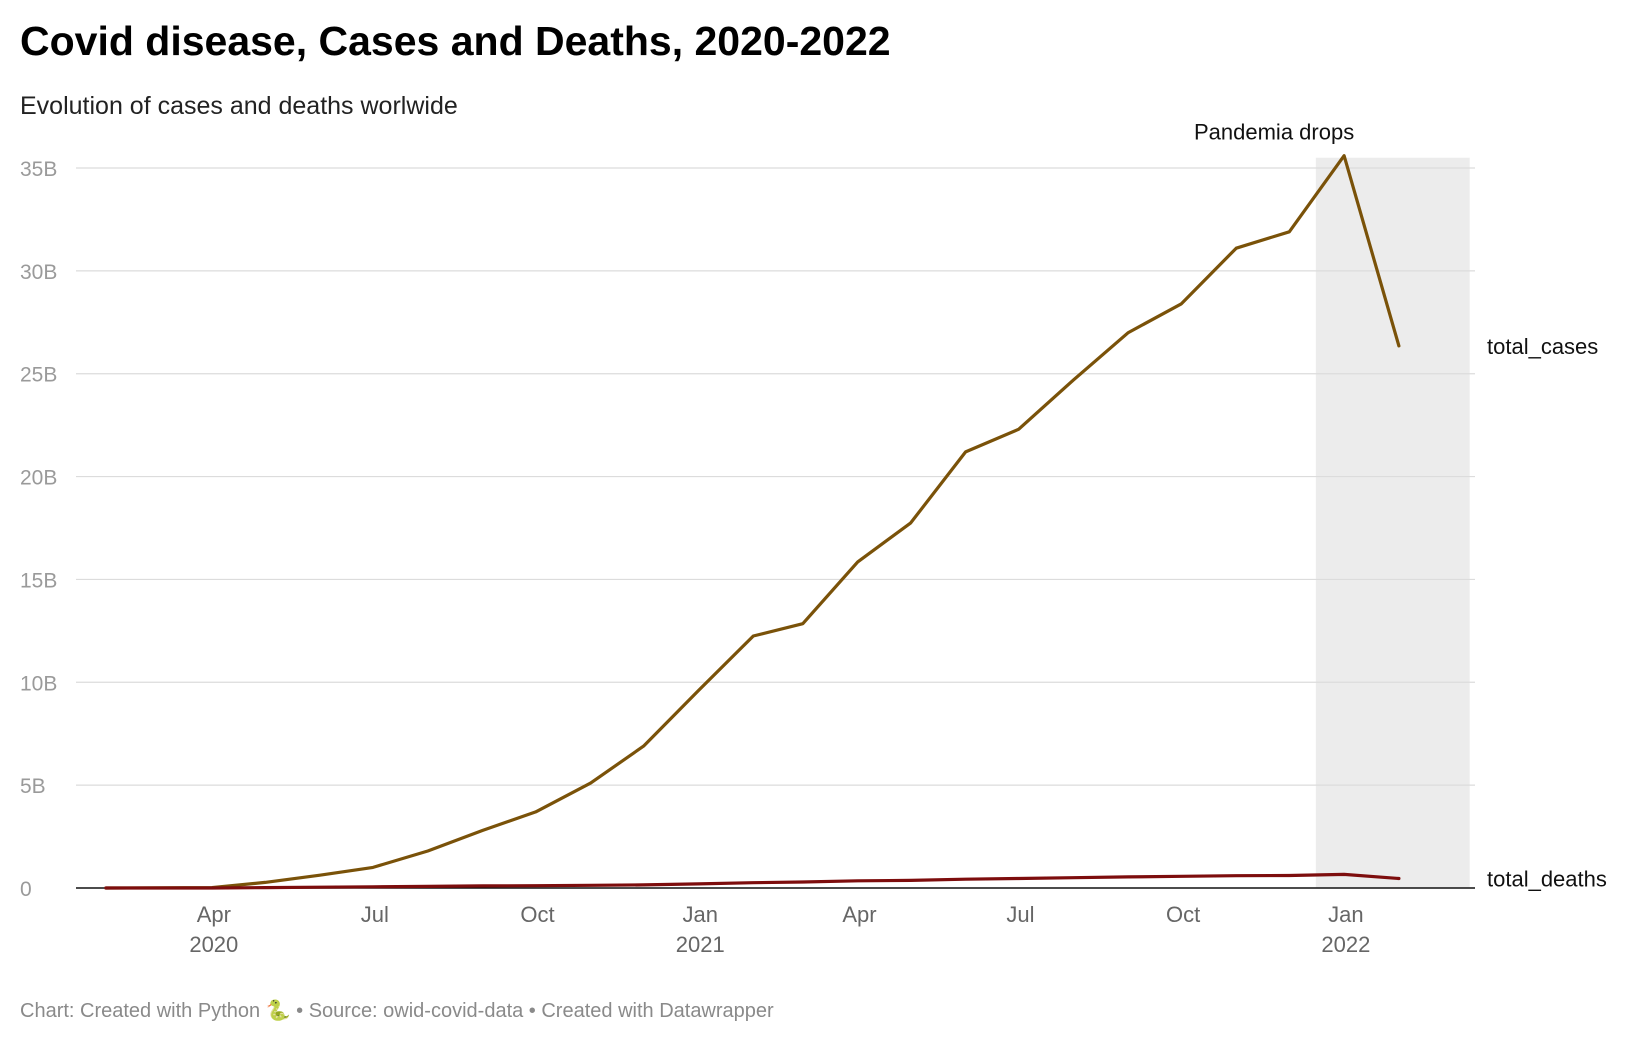  I want to click on series-label-total-cases: total_cases, so click(1542, 346).